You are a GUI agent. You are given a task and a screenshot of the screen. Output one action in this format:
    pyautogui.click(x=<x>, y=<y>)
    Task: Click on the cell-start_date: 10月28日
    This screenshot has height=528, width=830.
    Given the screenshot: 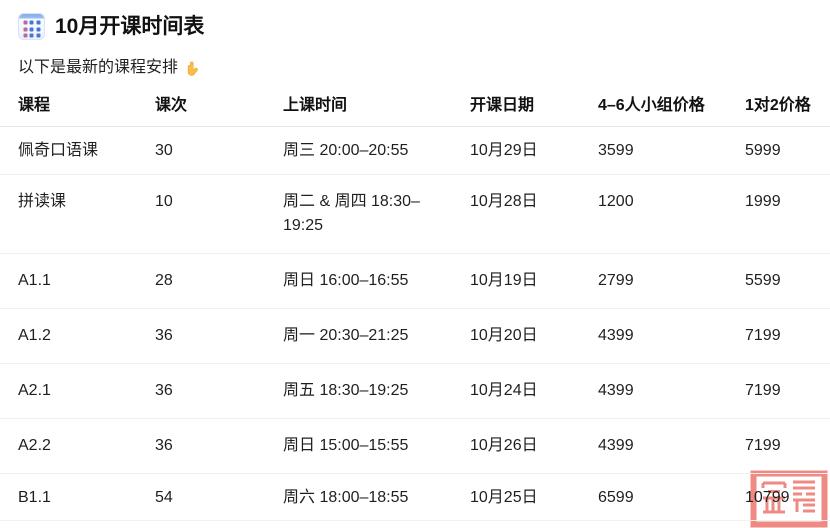 What is the action you would take?
    pyautogui.click(x=504, y=201)
    